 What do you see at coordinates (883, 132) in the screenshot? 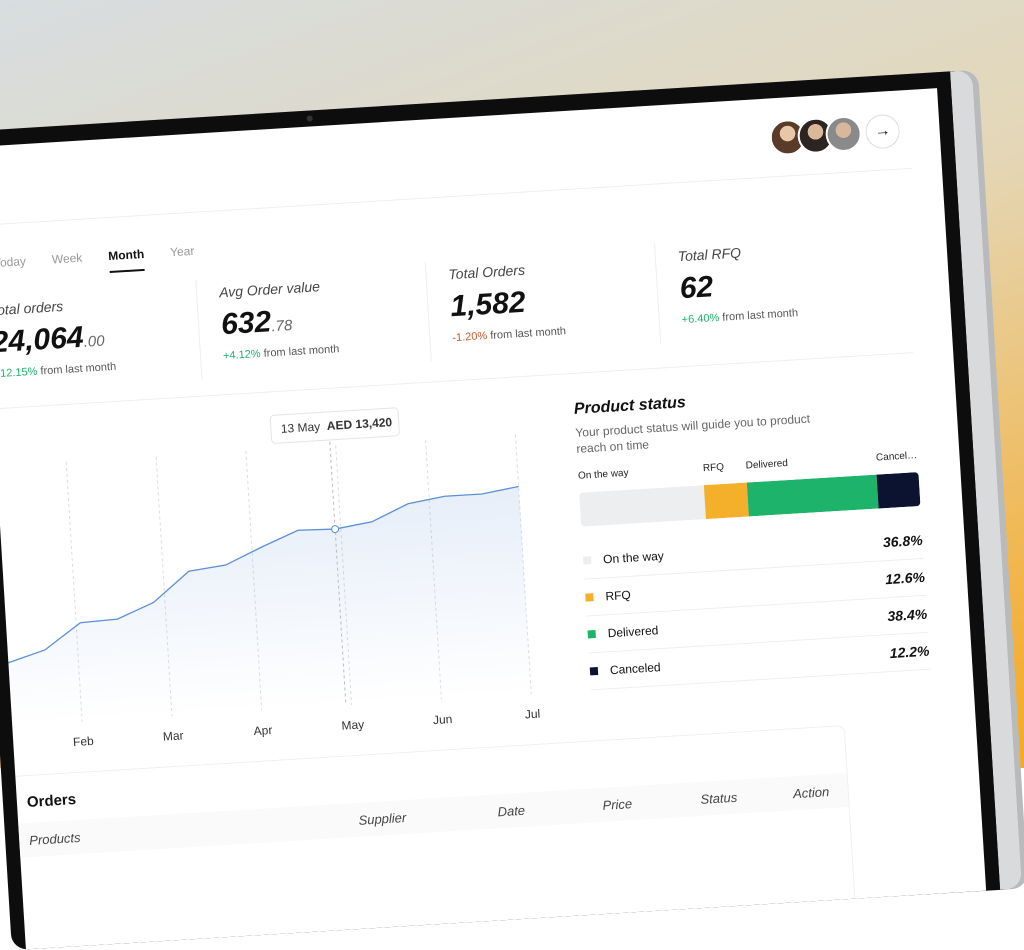
I see `arrow-button: →` at bounding box center [883, 132].